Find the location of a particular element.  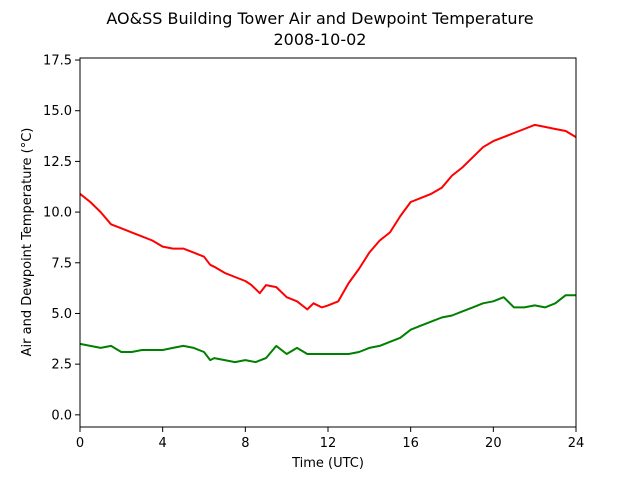

y-axis: 0.0 2.5 5.0 7.5 10.0 12.5 15.0 17.5 is located at coordinates (61, 238).